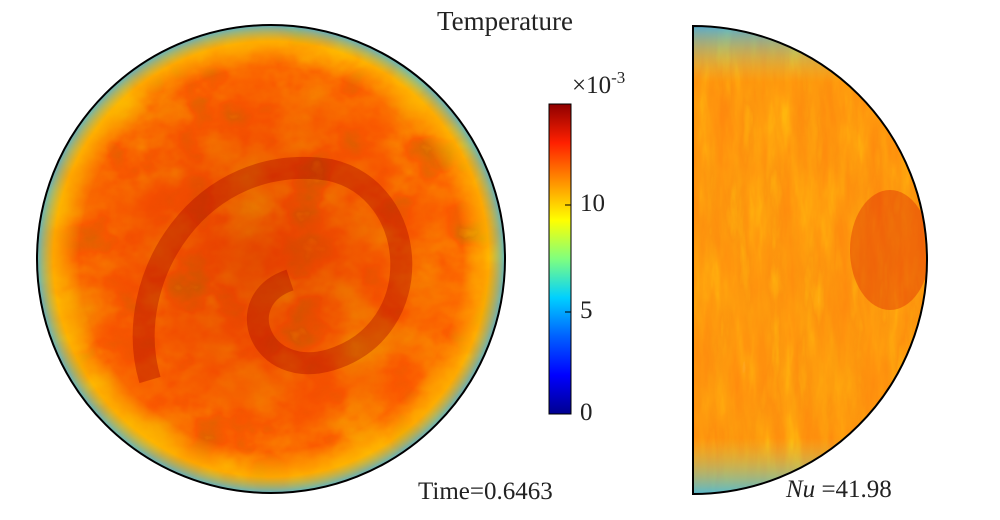 The width and height of the screenshot is (1000, 520). Describe the element at coordinates (618, 77) in the screenshot. I see `exponent-power: -3` at that location.